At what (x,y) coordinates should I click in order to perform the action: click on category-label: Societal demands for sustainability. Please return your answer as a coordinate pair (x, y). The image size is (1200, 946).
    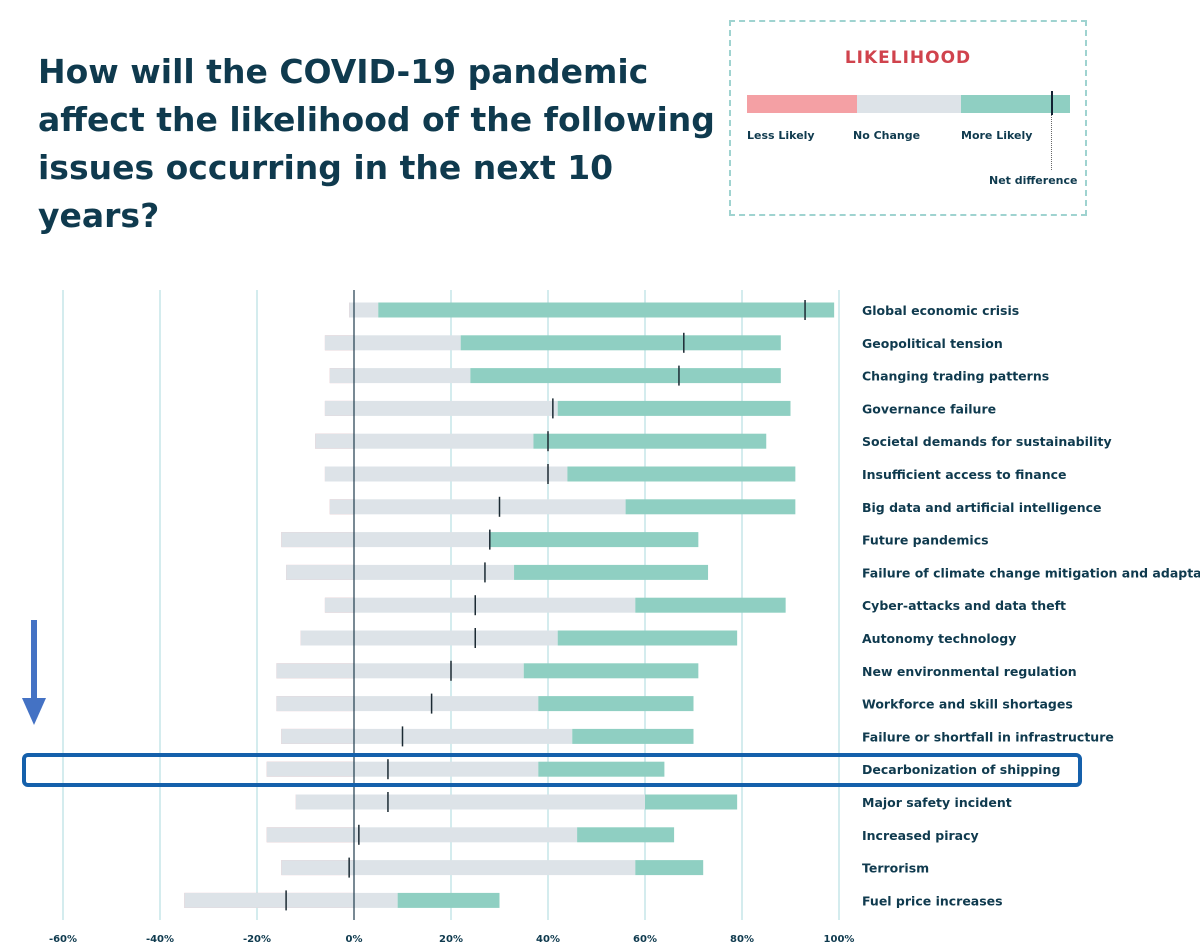
    Looking at the image, I should click on (987, 441).